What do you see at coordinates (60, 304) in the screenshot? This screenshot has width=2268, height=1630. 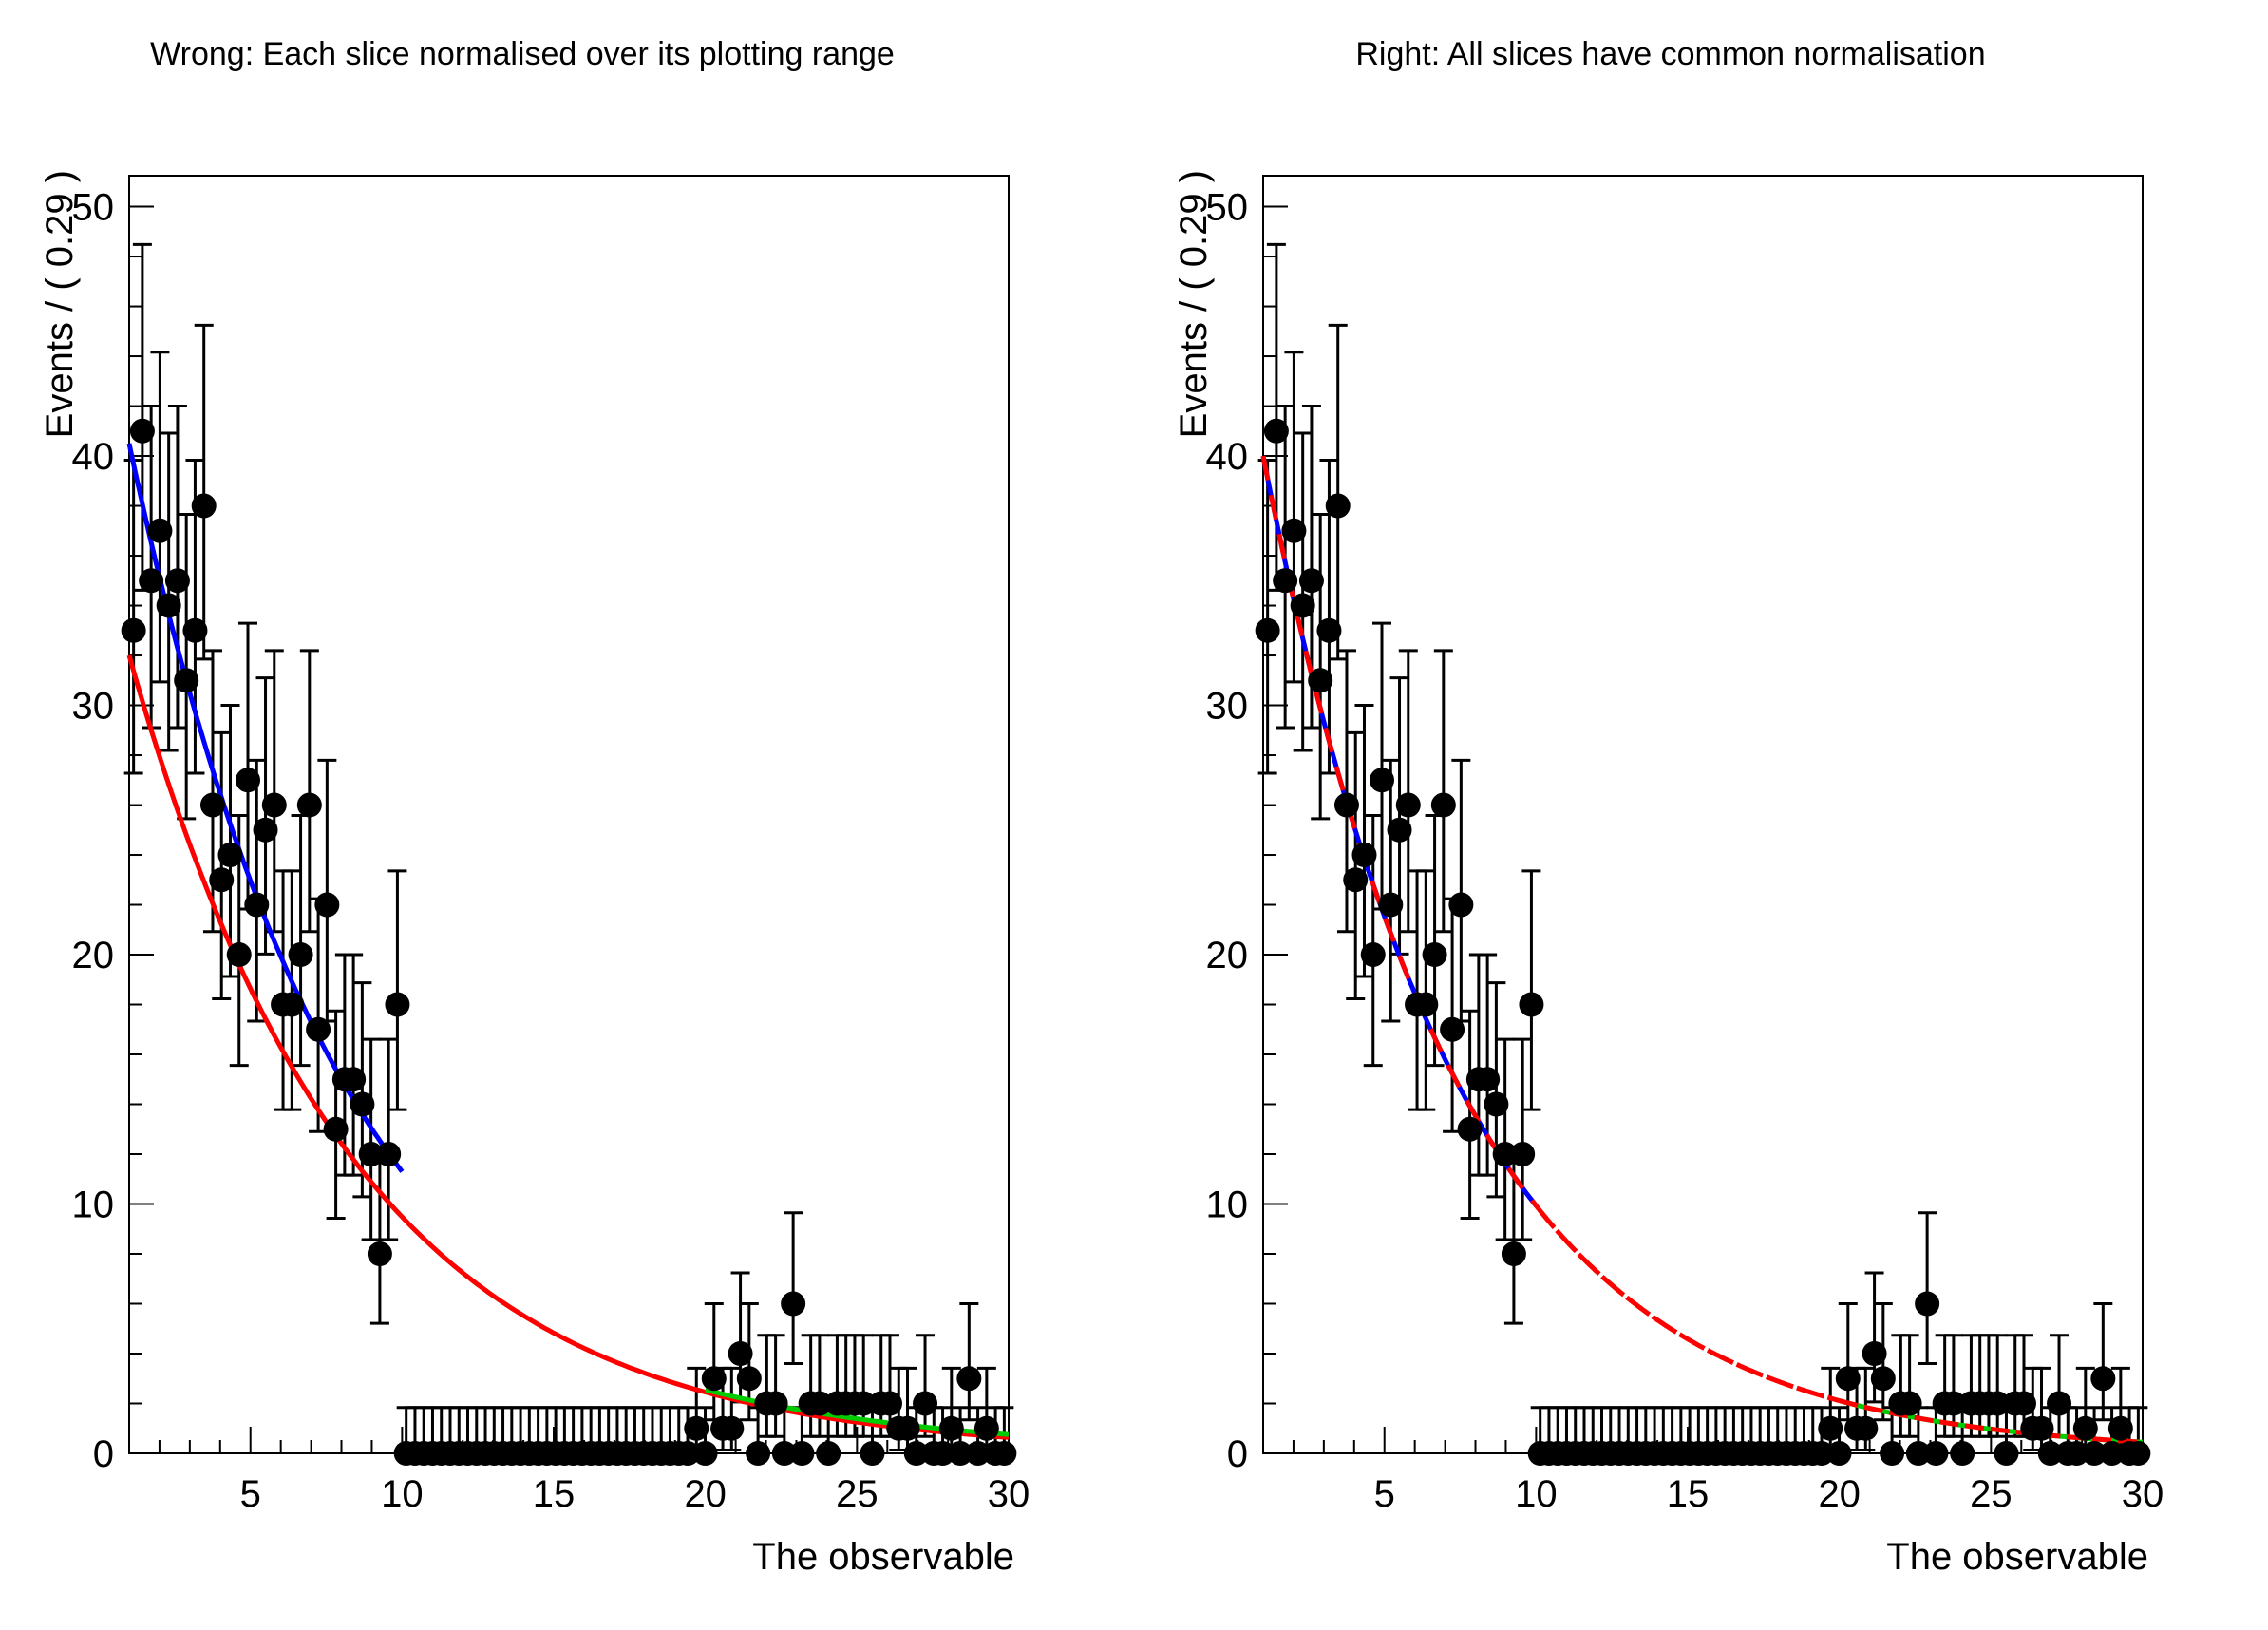 I see `y-axis-title: Events / ( 0.29 )` at bounding box center [60, 304].